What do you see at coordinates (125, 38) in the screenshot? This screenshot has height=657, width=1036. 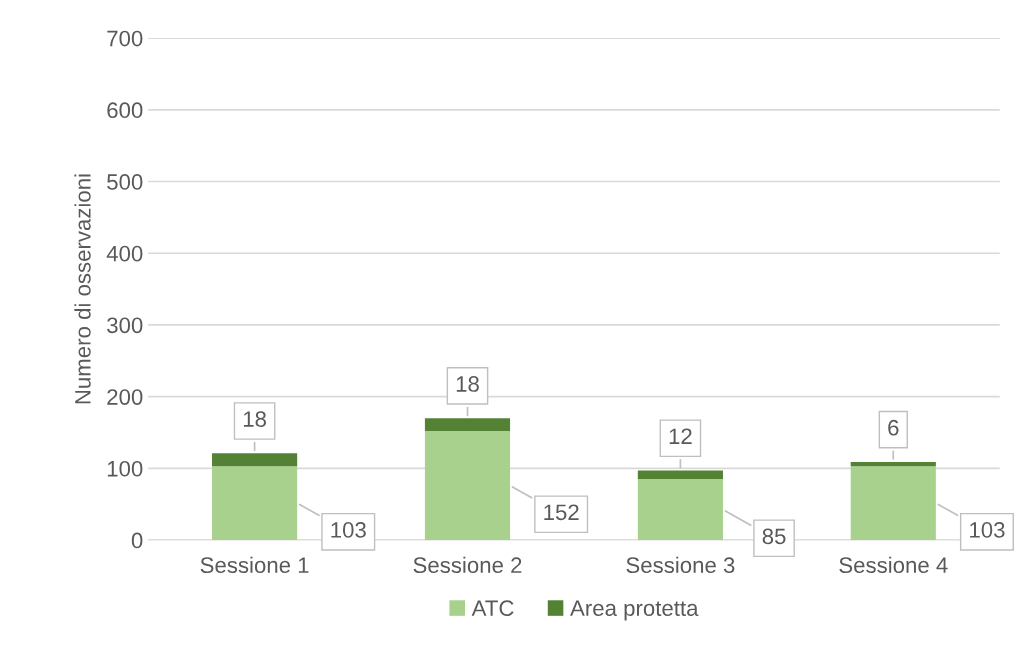 I see `y-tick-label: 700` at bounding box center [125, 38].